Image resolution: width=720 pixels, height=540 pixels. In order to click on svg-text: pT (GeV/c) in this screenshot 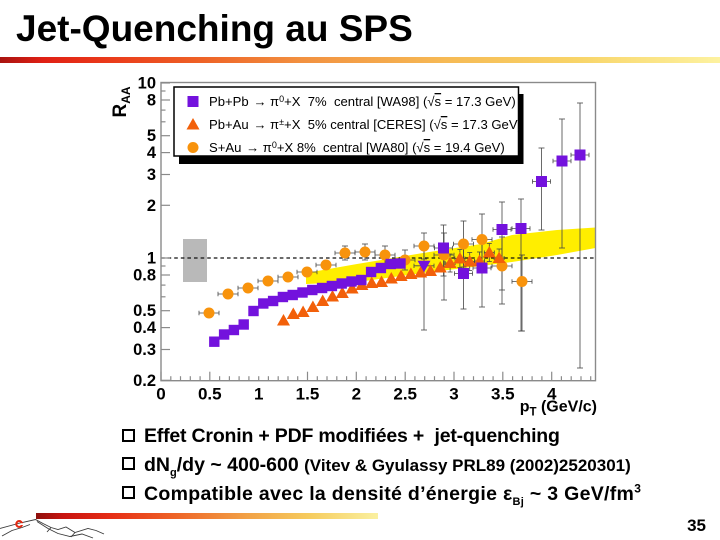, I will do `click(558, 409)`.